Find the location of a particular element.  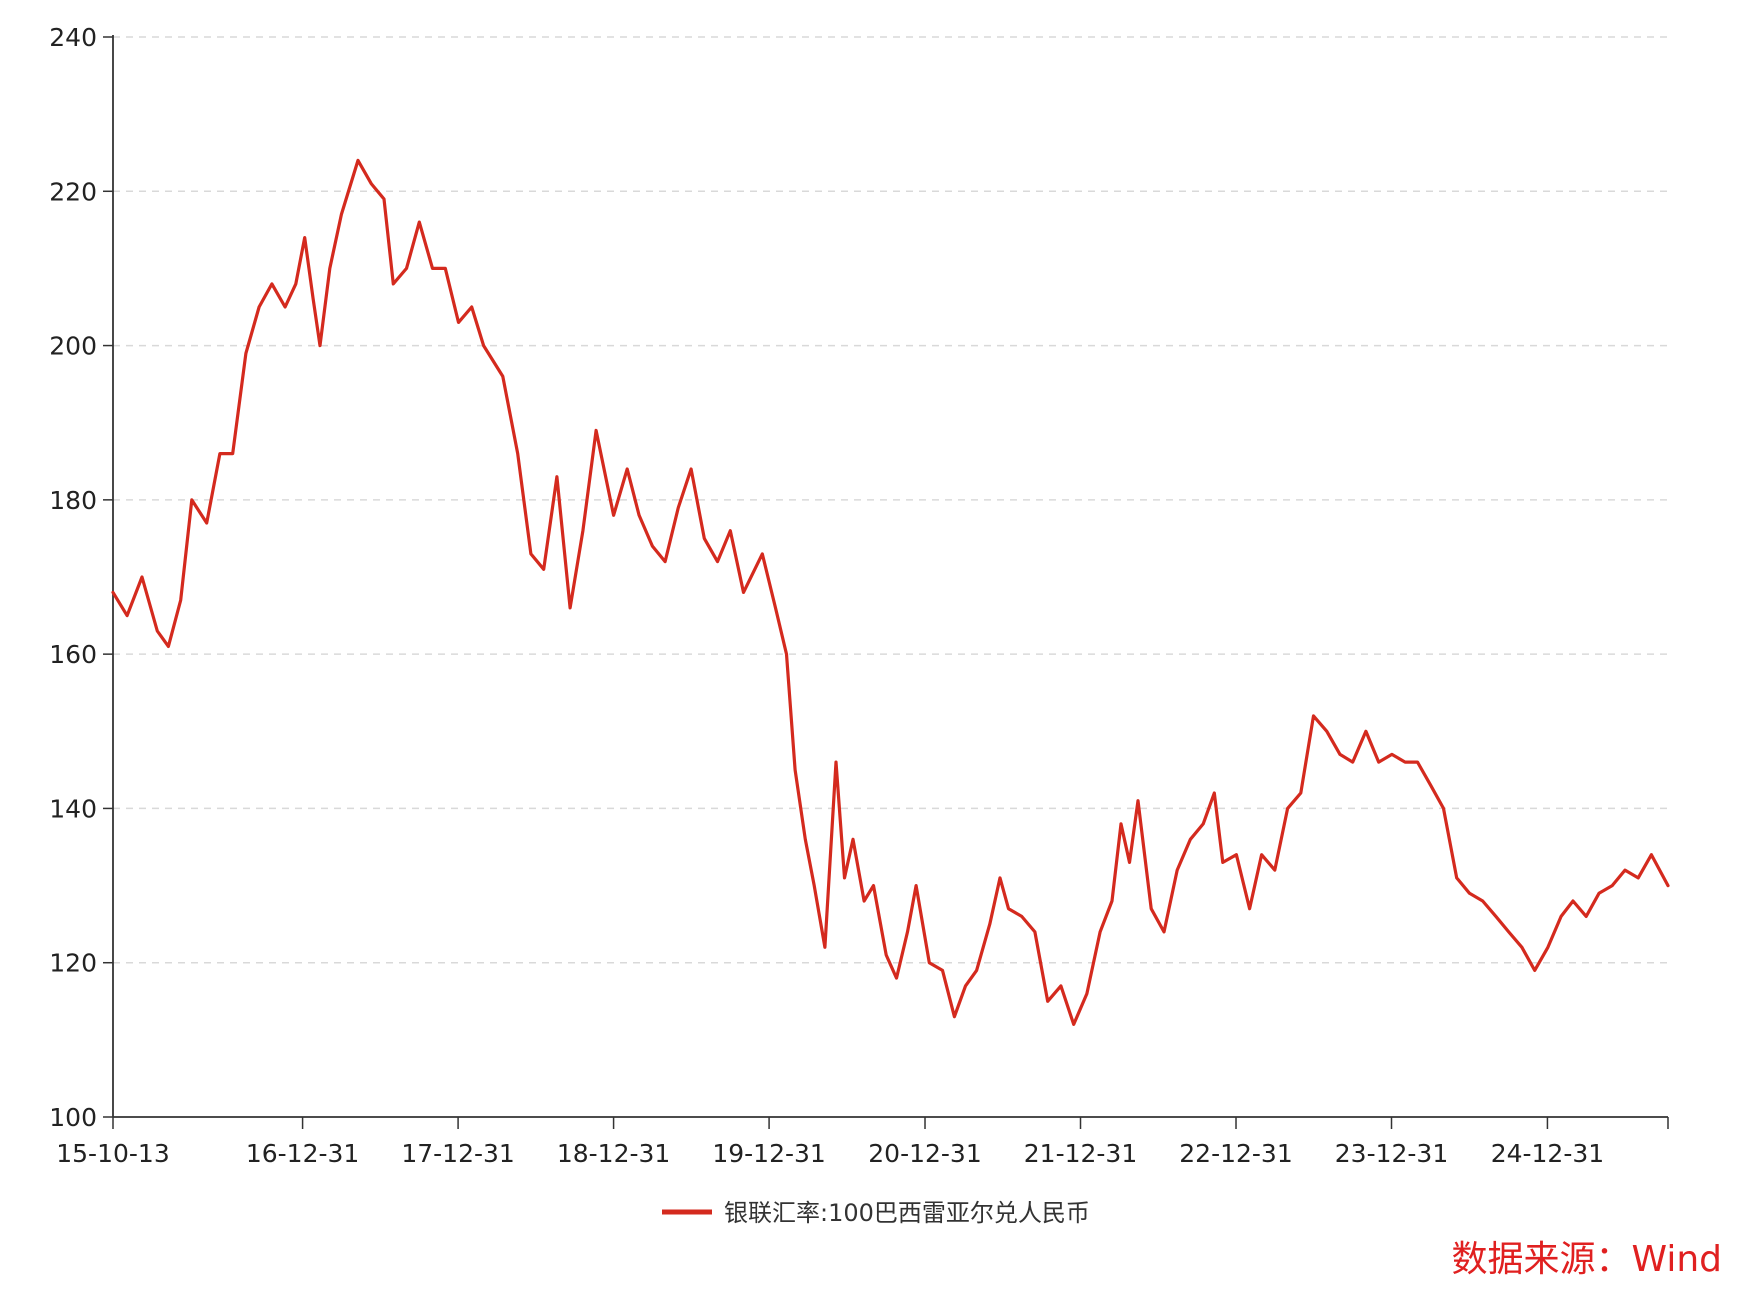

x-tick-label: 17-12-31 is located at coordinates (457, 1153).